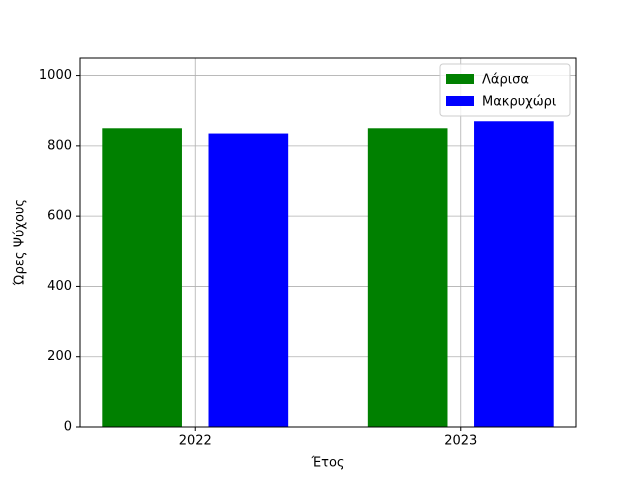  What do you see at coordinates (505, 80) in the screenshot?
I see `legend-label: Λάρισα` at bounding box center [505, 80].